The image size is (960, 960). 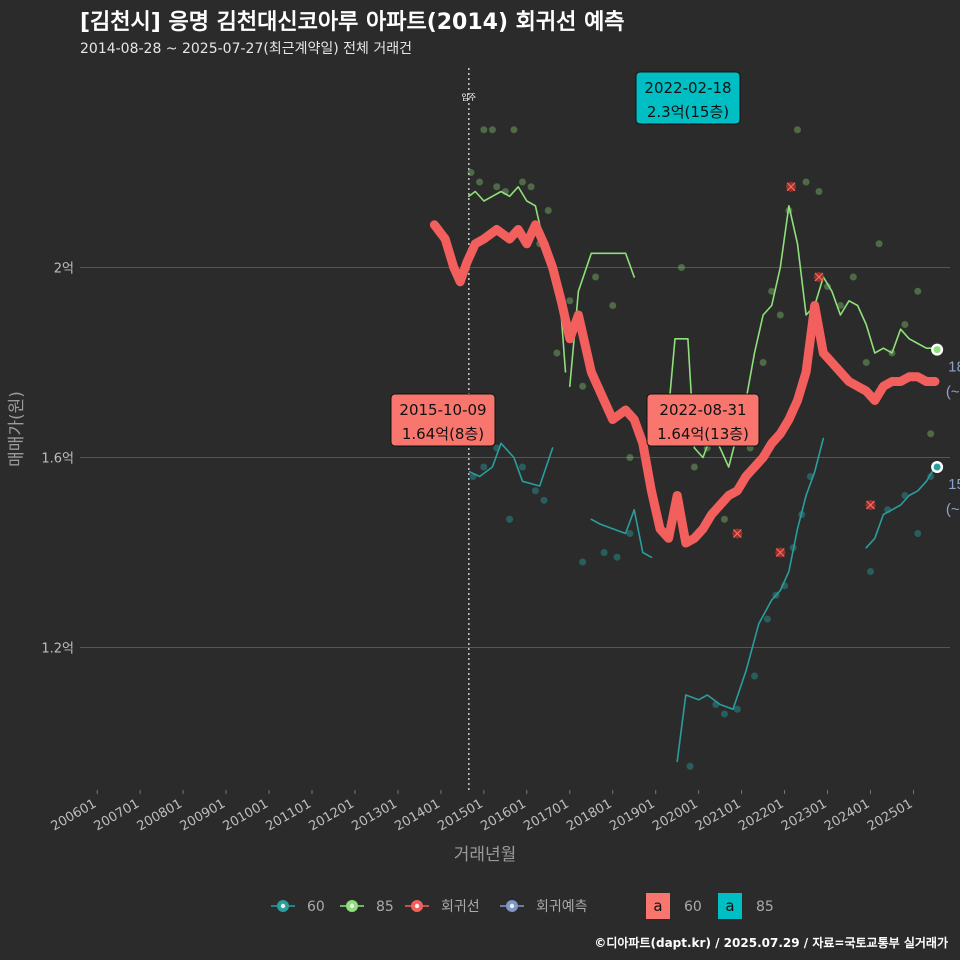 I want to click on x-tick-label: 202201, so click(x=761, y=815).